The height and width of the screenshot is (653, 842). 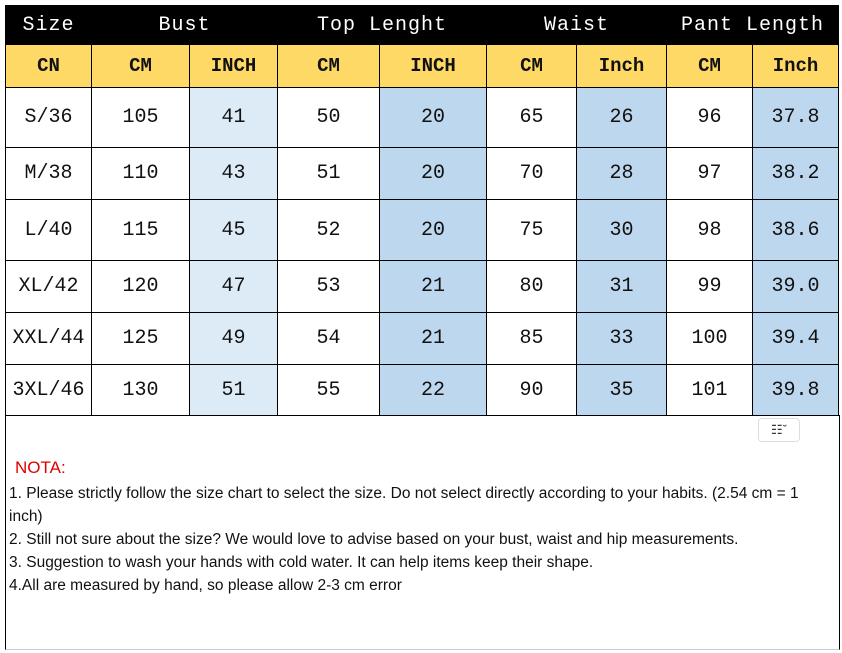 I want to click on table-cell: 105, so click(x=140, y=117).